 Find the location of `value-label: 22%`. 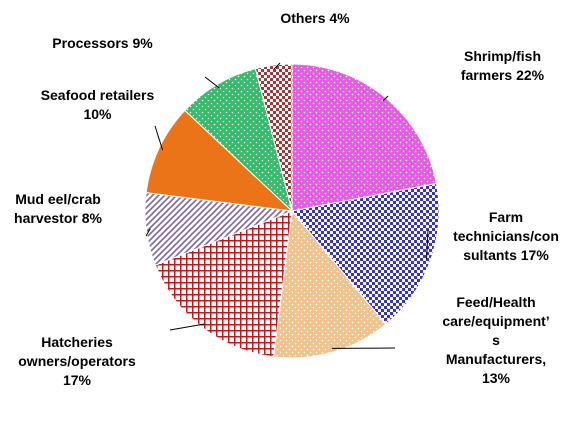

value-label: 22% is located at coordinates (530, 75).